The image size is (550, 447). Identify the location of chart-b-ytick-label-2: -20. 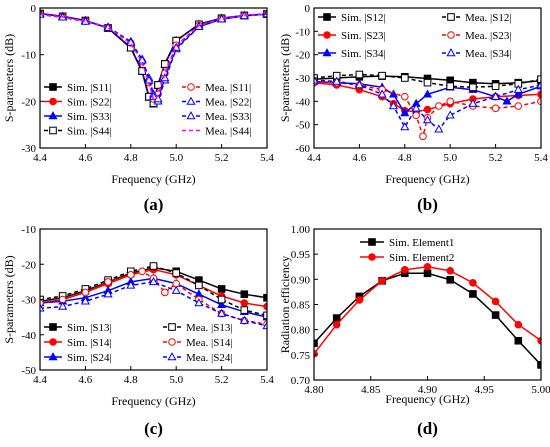
(302, 56).